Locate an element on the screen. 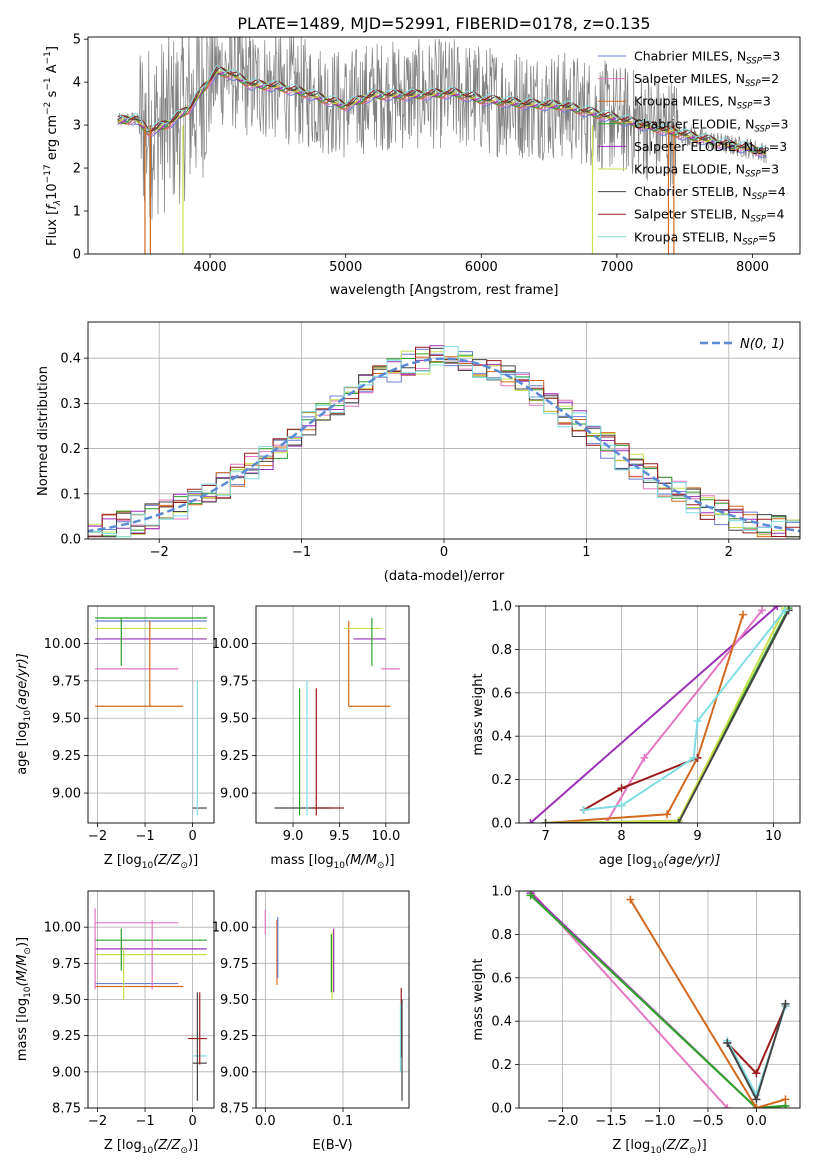 Image resolution: width=819 pixels, height=1174 pixels. x-tick-label: 2 is located at coordinates (729, 552).